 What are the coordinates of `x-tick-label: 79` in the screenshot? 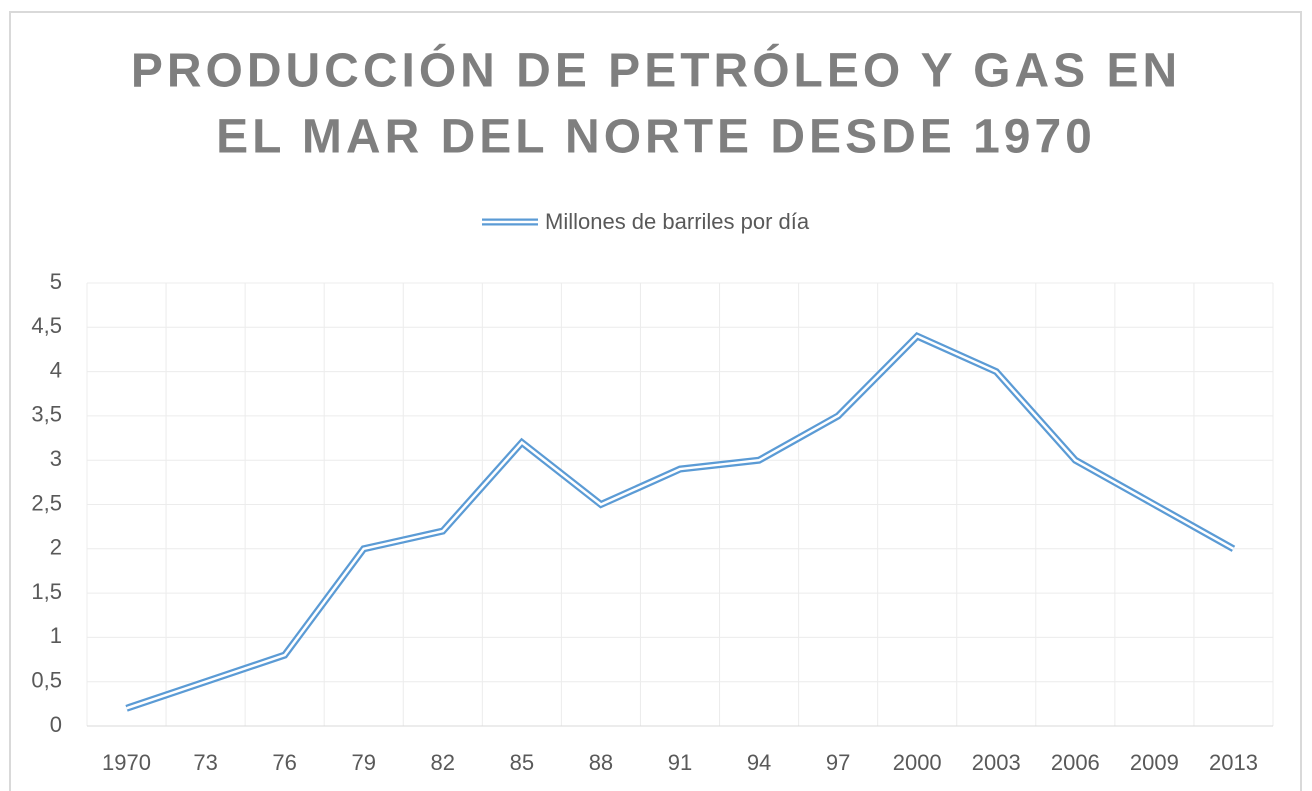 It's located at (363, 762).